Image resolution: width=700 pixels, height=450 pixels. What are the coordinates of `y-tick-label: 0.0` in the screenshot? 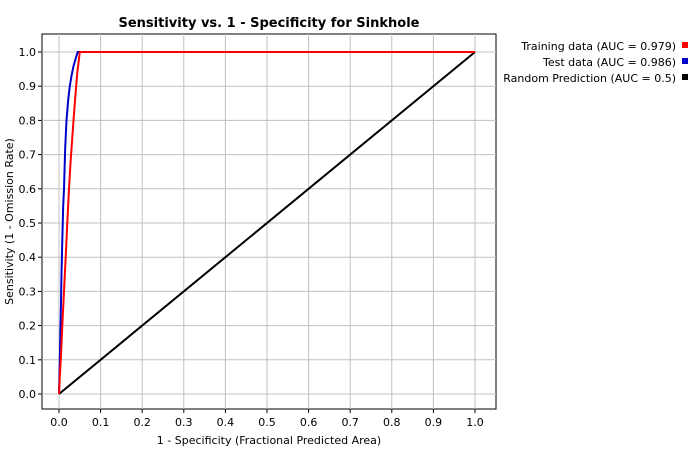 It's located at (28, 394).